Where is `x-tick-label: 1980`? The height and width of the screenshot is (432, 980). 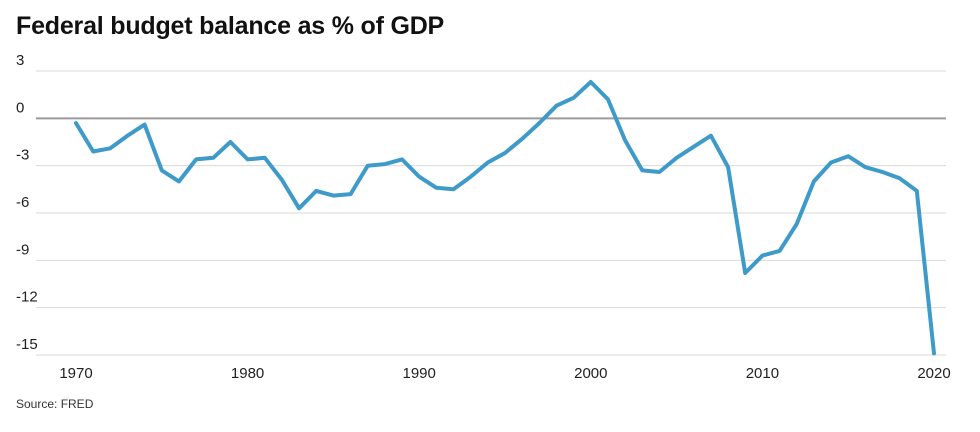
x-tick-label: 1980 is located at coordinates (247, 373).